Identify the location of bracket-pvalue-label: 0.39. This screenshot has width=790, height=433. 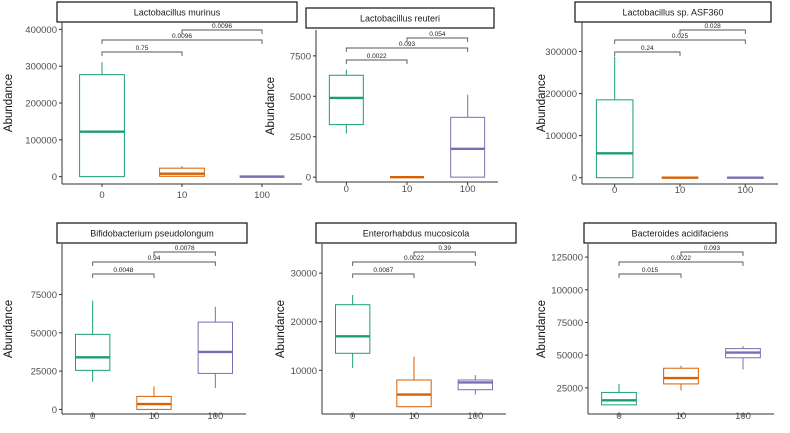
(444, 248).